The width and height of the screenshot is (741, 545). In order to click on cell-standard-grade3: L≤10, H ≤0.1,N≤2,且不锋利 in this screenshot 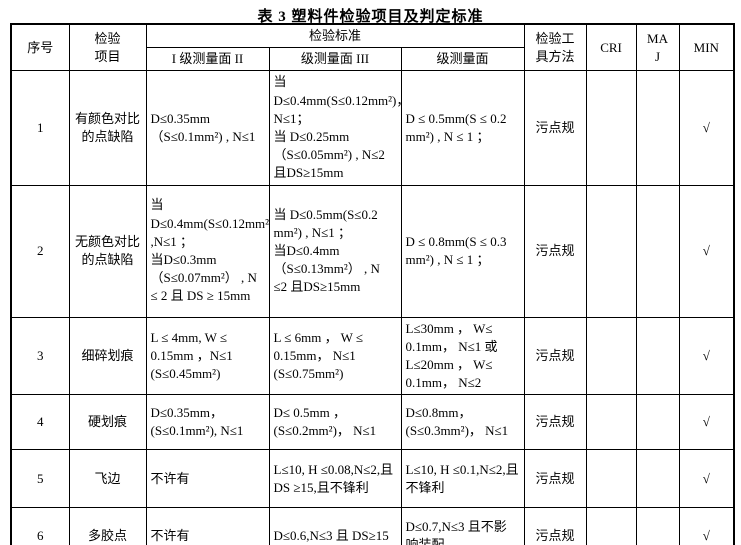, I will do `click(462, 479)`.